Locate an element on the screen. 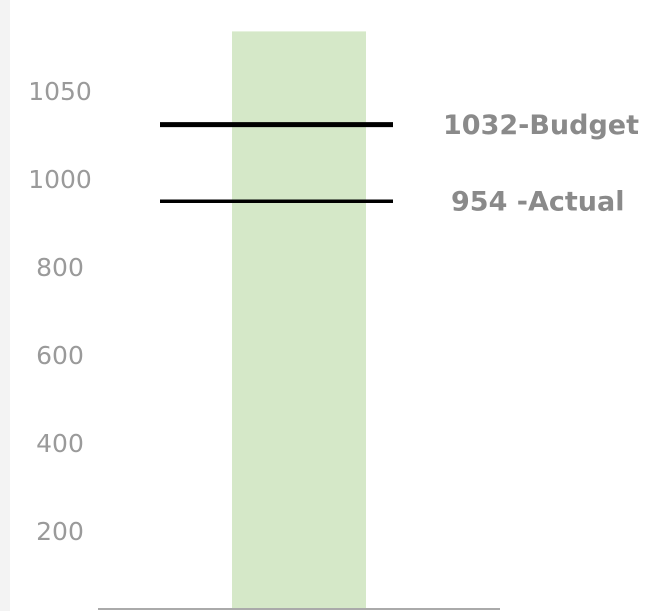 The image size is (671, 611). left-edge is located at coordinates (5, 305).